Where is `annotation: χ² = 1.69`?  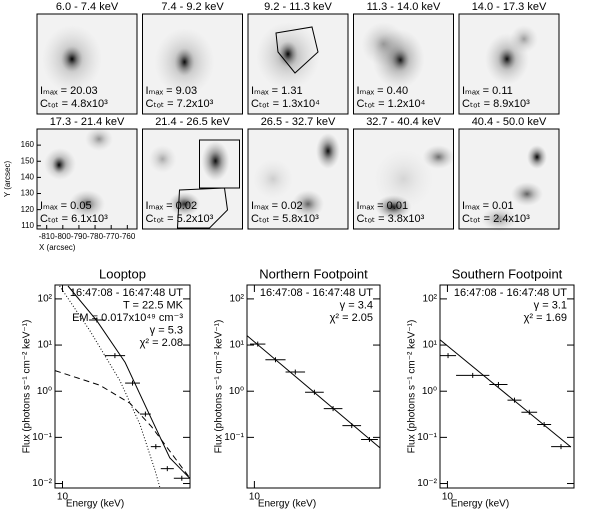 annotation: χ² = 1.69 is located at coordinates (545, 318).